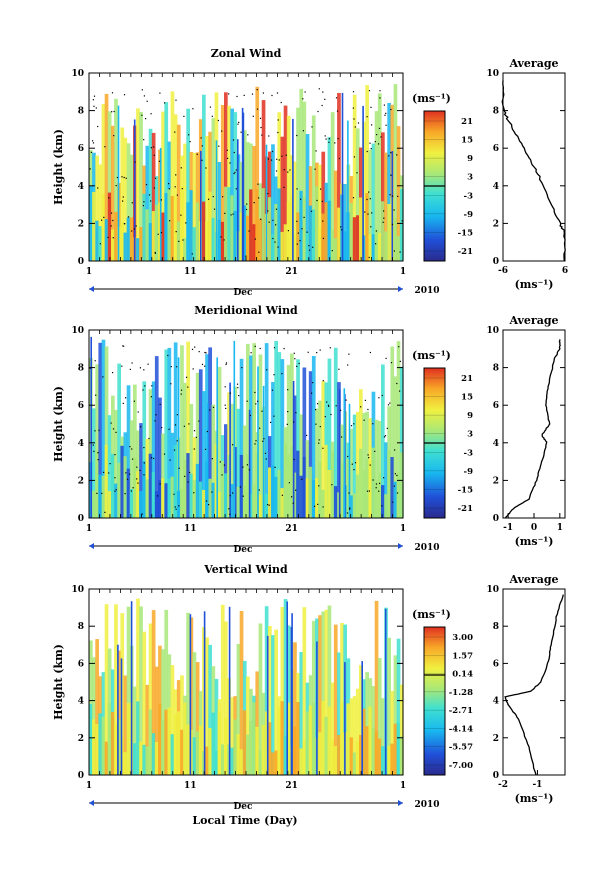  Describe the element at coordinates (426, 548) in the screenshot. I see `year-label: 2010` at that location.